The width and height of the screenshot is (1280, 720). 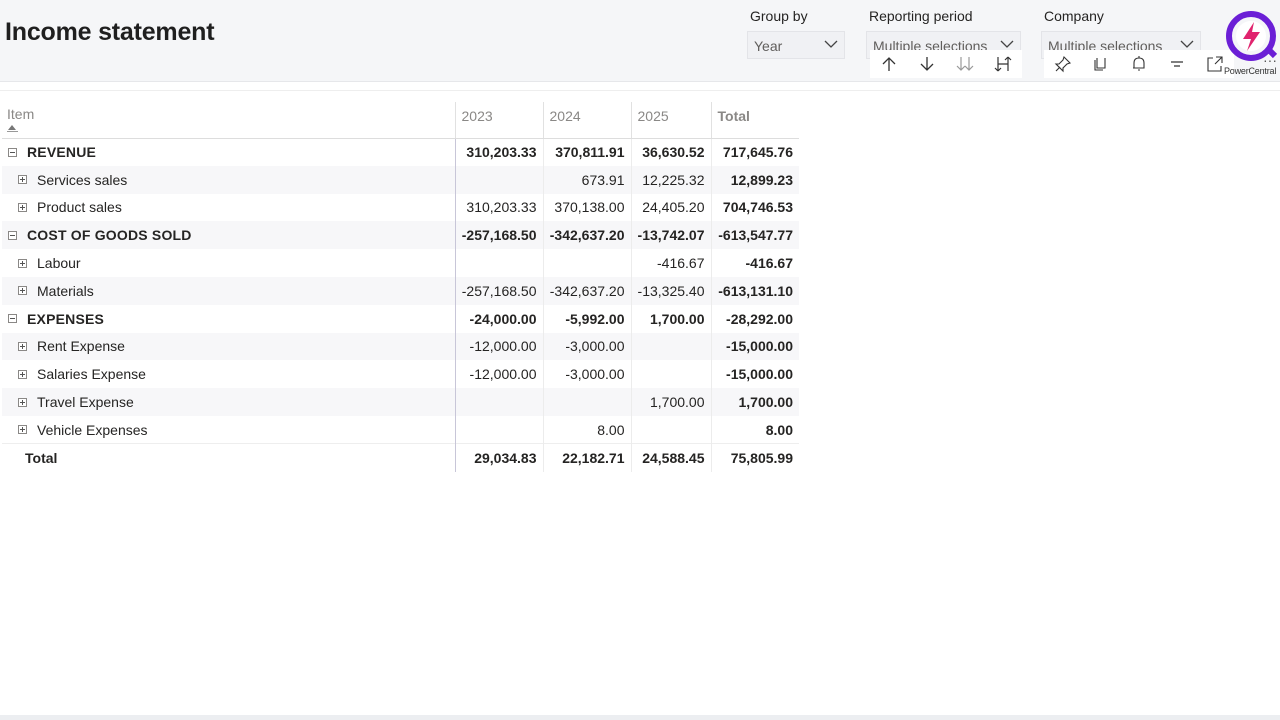 I want to click on value-cell: -416.67, so click(x=670, y=263).